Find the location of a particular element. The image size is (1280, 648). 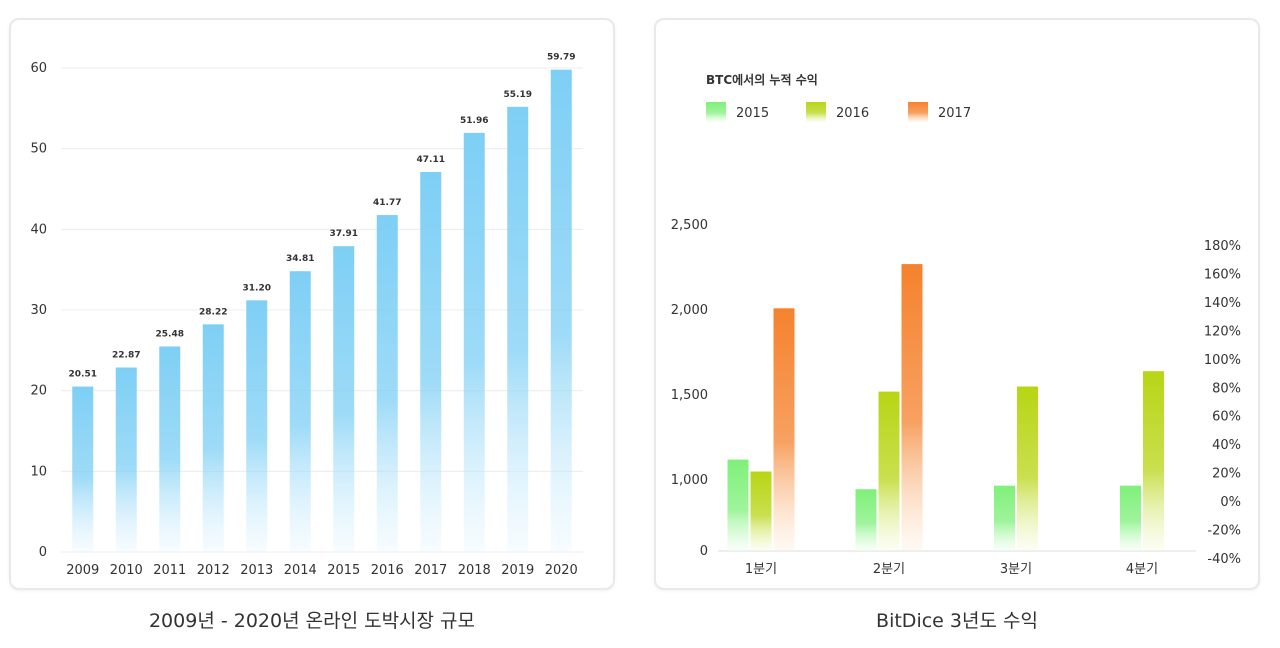

x-tick-label: 2014 is located at coordinates (300, 570).